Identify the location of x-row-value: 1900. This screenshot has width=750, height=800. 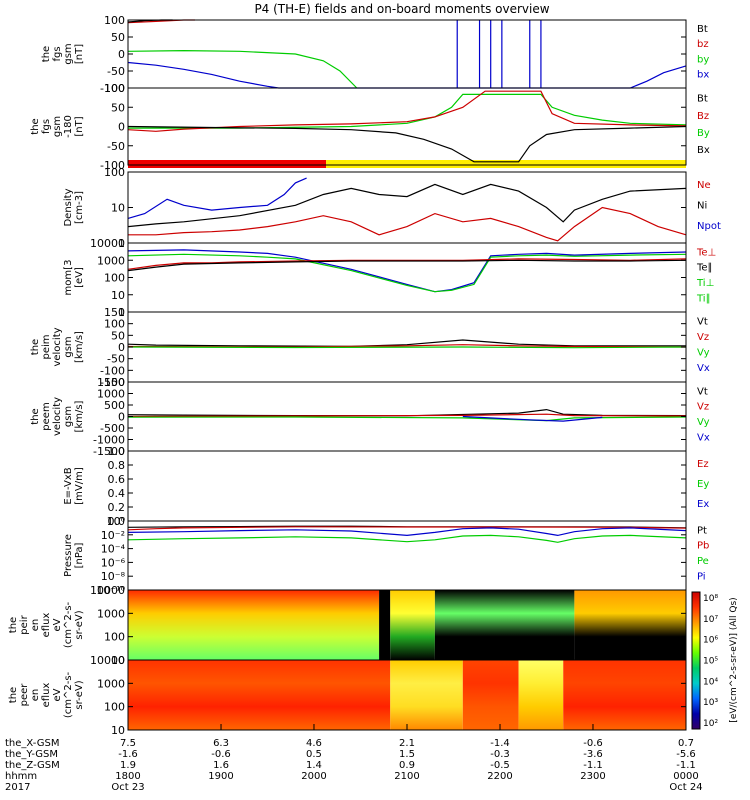
(220, 776).